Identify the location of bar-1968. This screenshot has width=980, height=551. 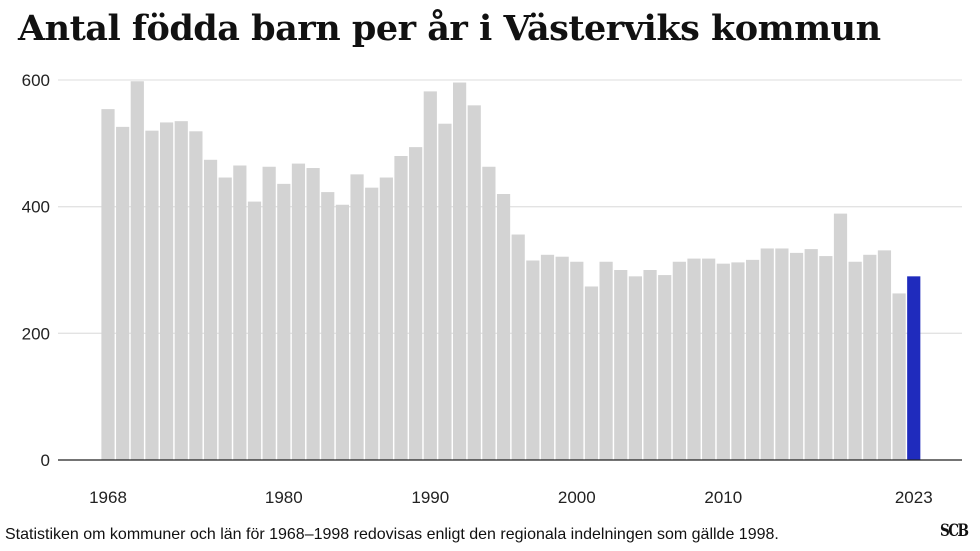
(108, 284).